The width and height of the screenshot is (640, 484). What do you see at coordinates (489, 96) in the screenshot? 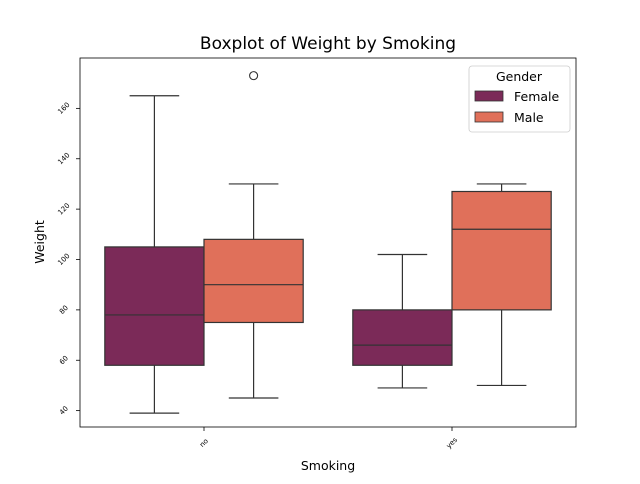
I see `legend-swatch-female` at bounding box center [489, 96].